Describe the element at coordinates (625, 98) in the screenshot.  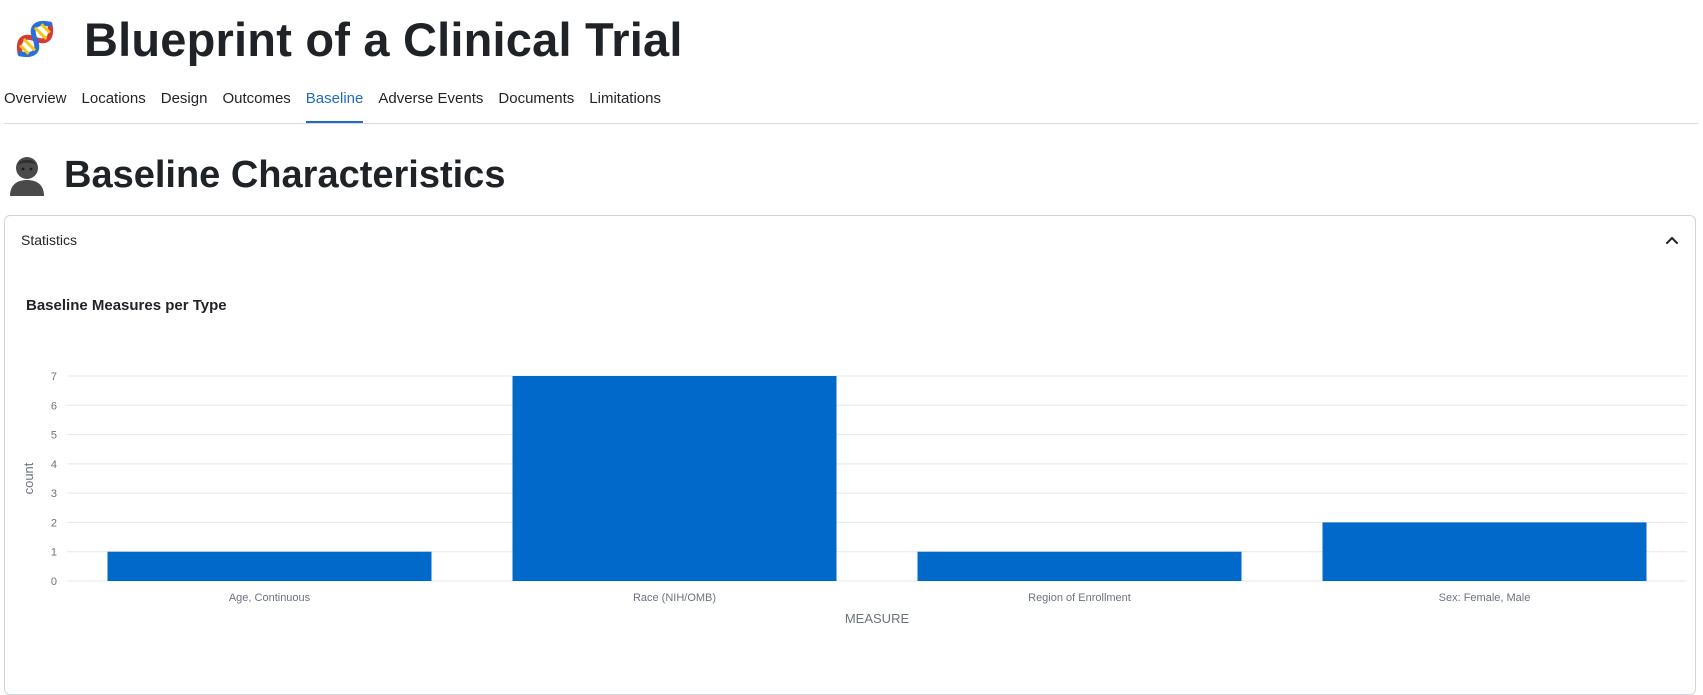
I see `tab-limitations: Limitations` at that location.